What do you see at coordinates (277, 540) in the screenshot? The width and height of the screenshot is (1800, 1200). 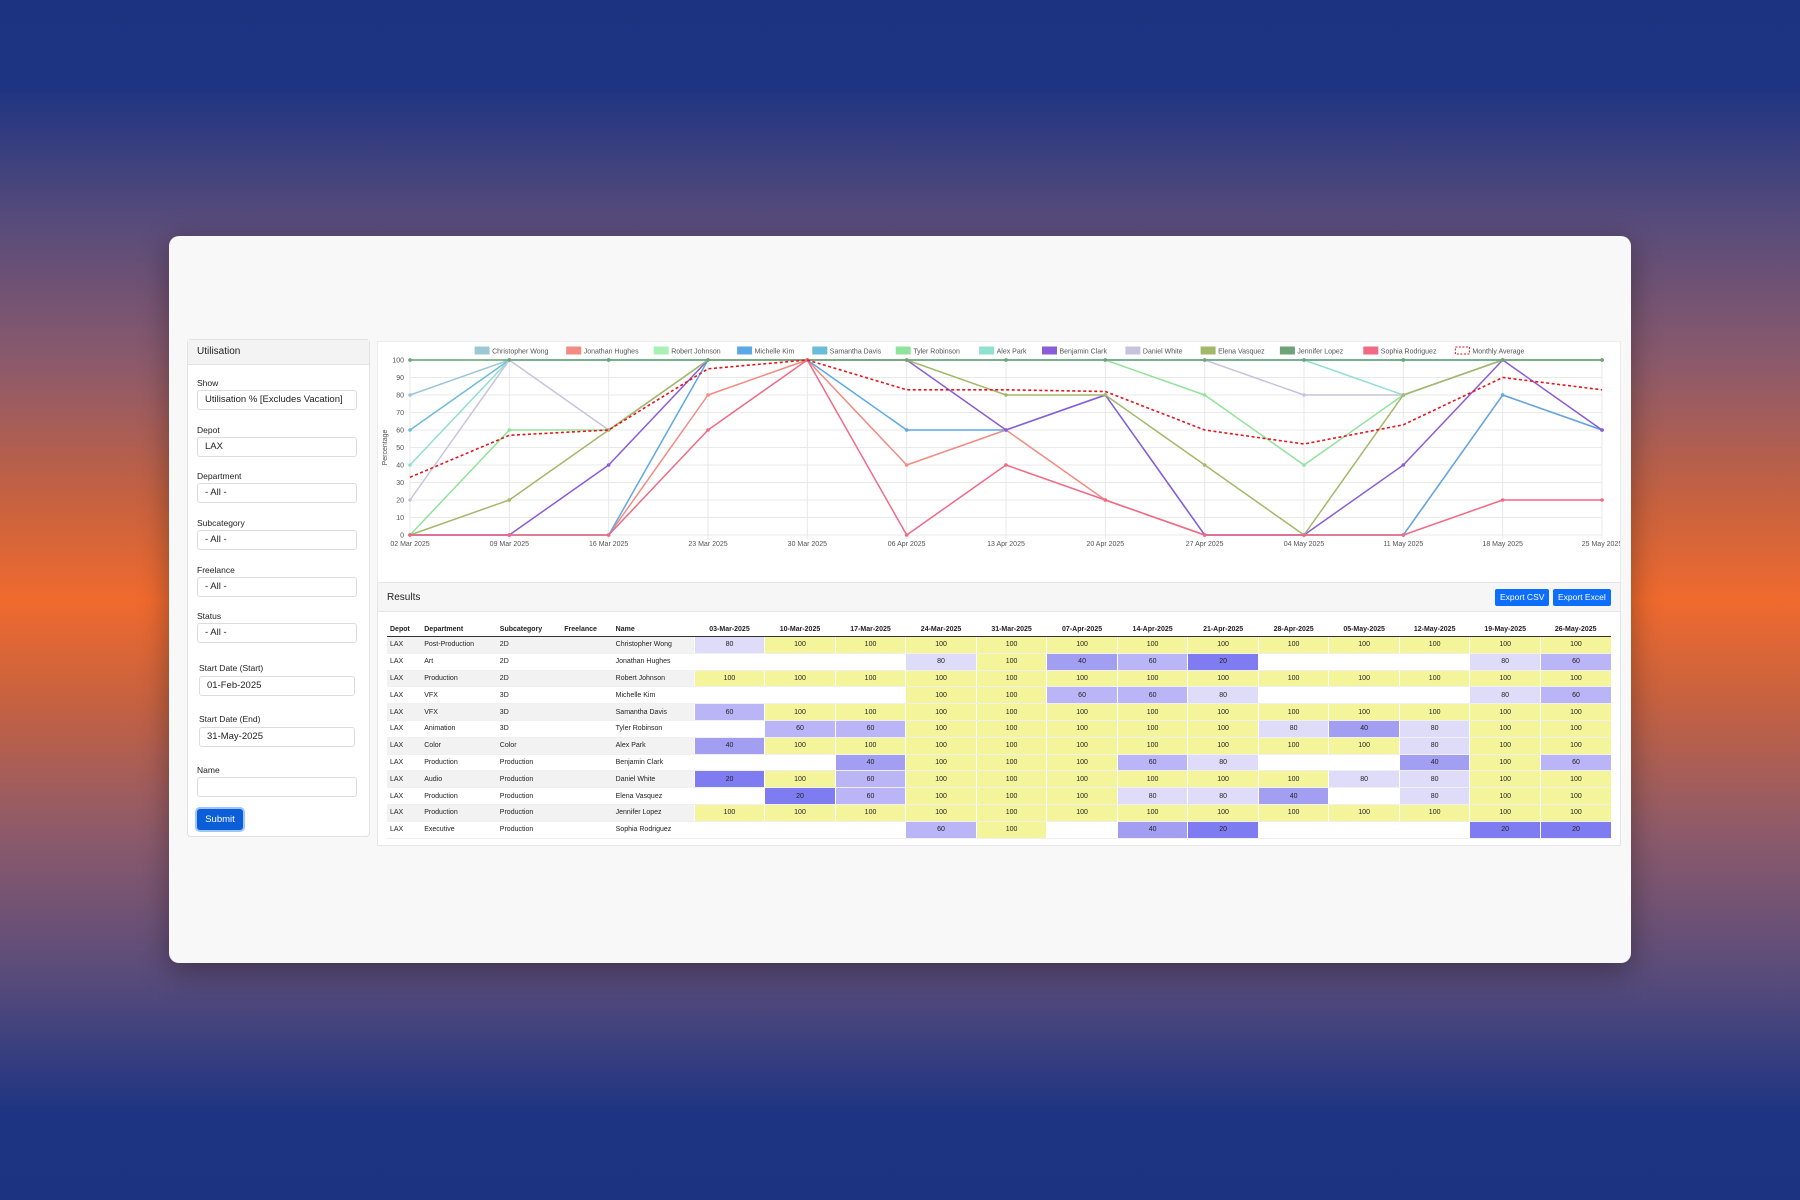 I see `subcategory-select: - All -` at bounding box center [277, 540].